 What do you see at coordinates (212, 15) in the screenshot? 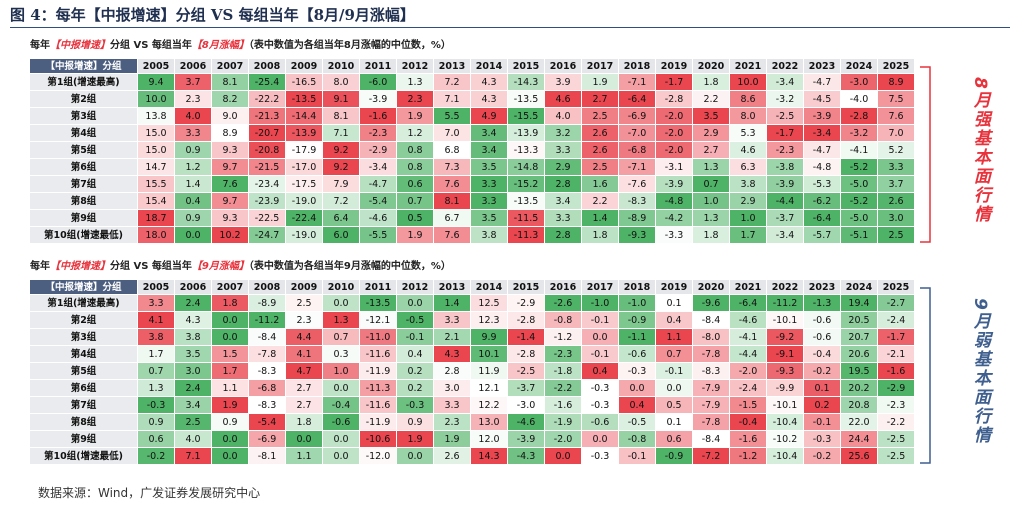
I see `figure-title: 图 4：每年【中报增速】分组 VS 每组当年【8月/9月涨幅】` at bounding box center [212, 15].